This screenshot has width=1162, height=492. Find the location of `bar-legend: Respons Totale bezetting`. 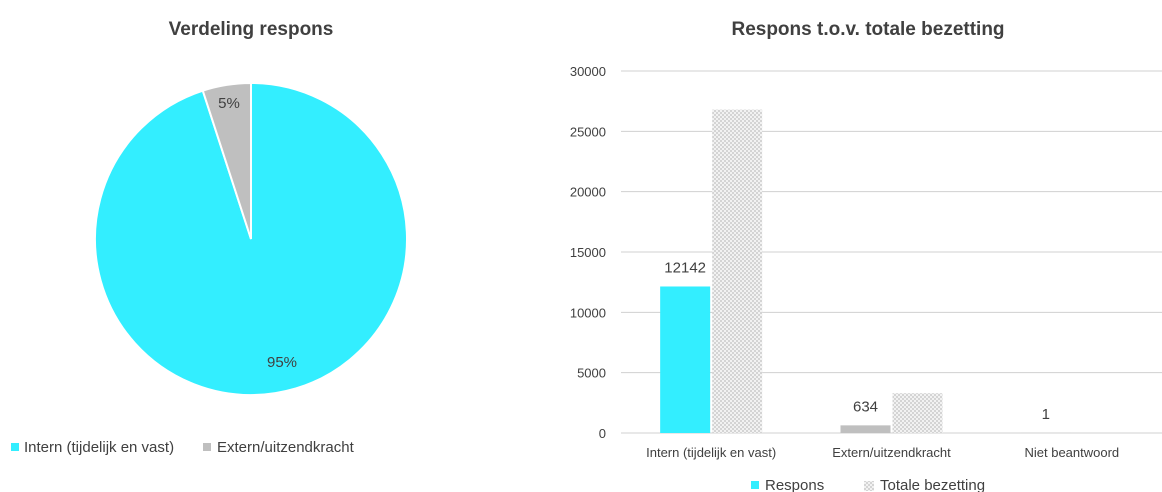

bar-legend: Respons Totale bezetting is located at coordinates (868, 484).